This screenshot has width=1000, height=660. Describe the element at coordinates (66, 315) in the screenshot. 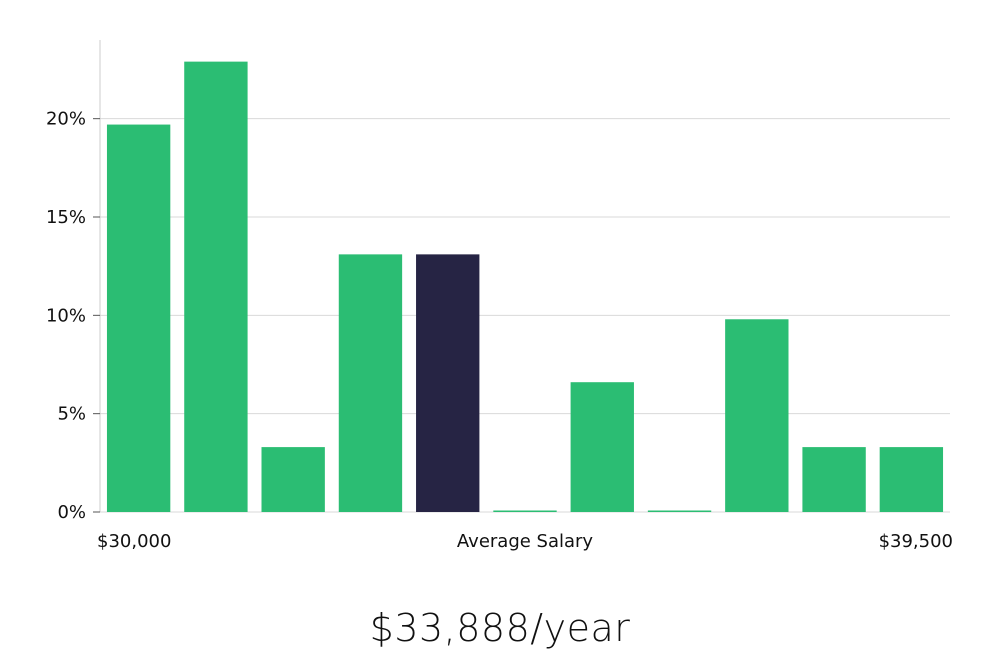

I see `y-tick-label: 10%` at that location.